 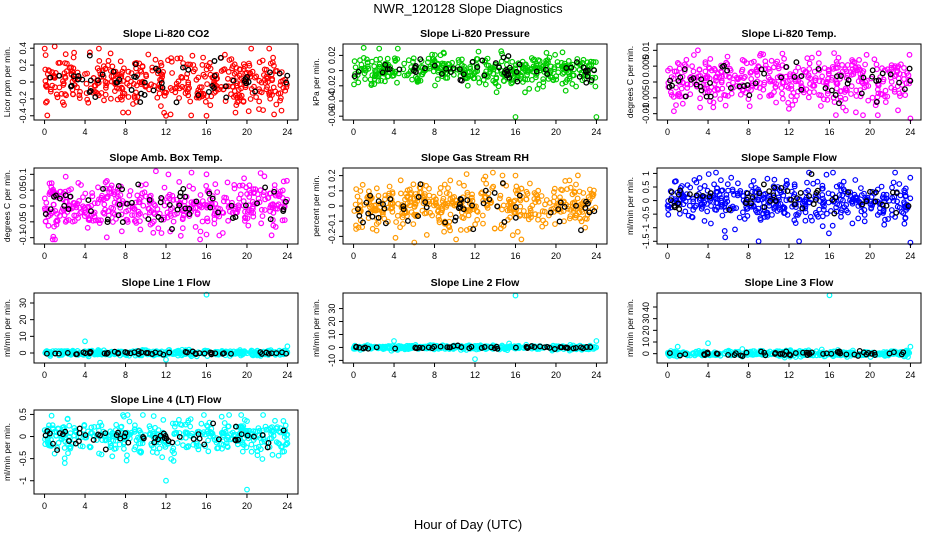 I want to click on x-tick-label: 12, so click(x=475, y=132).